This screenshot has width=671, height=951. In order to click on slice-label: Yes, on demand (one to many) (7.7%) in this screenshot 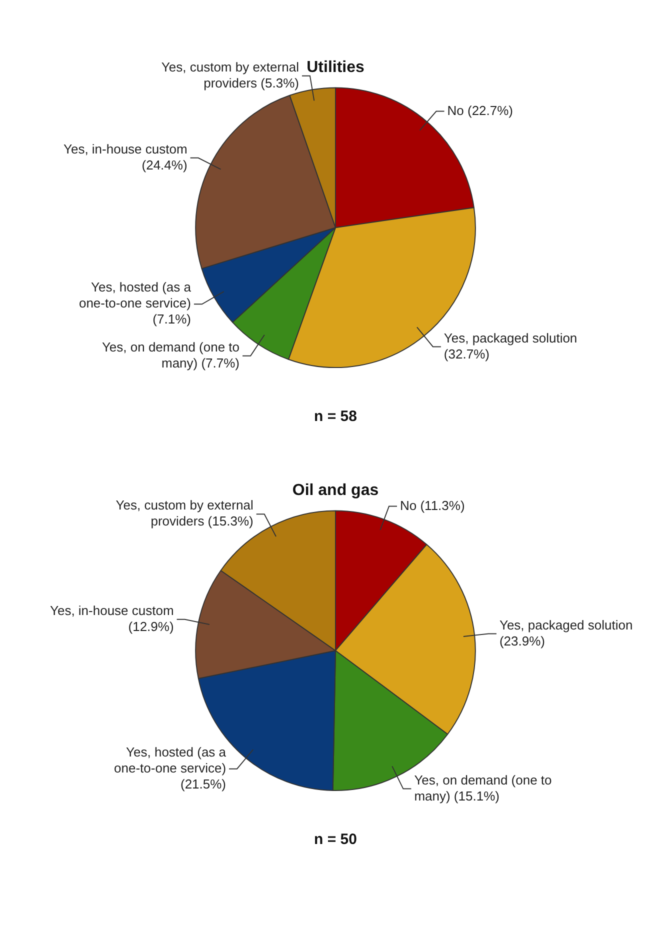, I will do `click(171, 354)`.